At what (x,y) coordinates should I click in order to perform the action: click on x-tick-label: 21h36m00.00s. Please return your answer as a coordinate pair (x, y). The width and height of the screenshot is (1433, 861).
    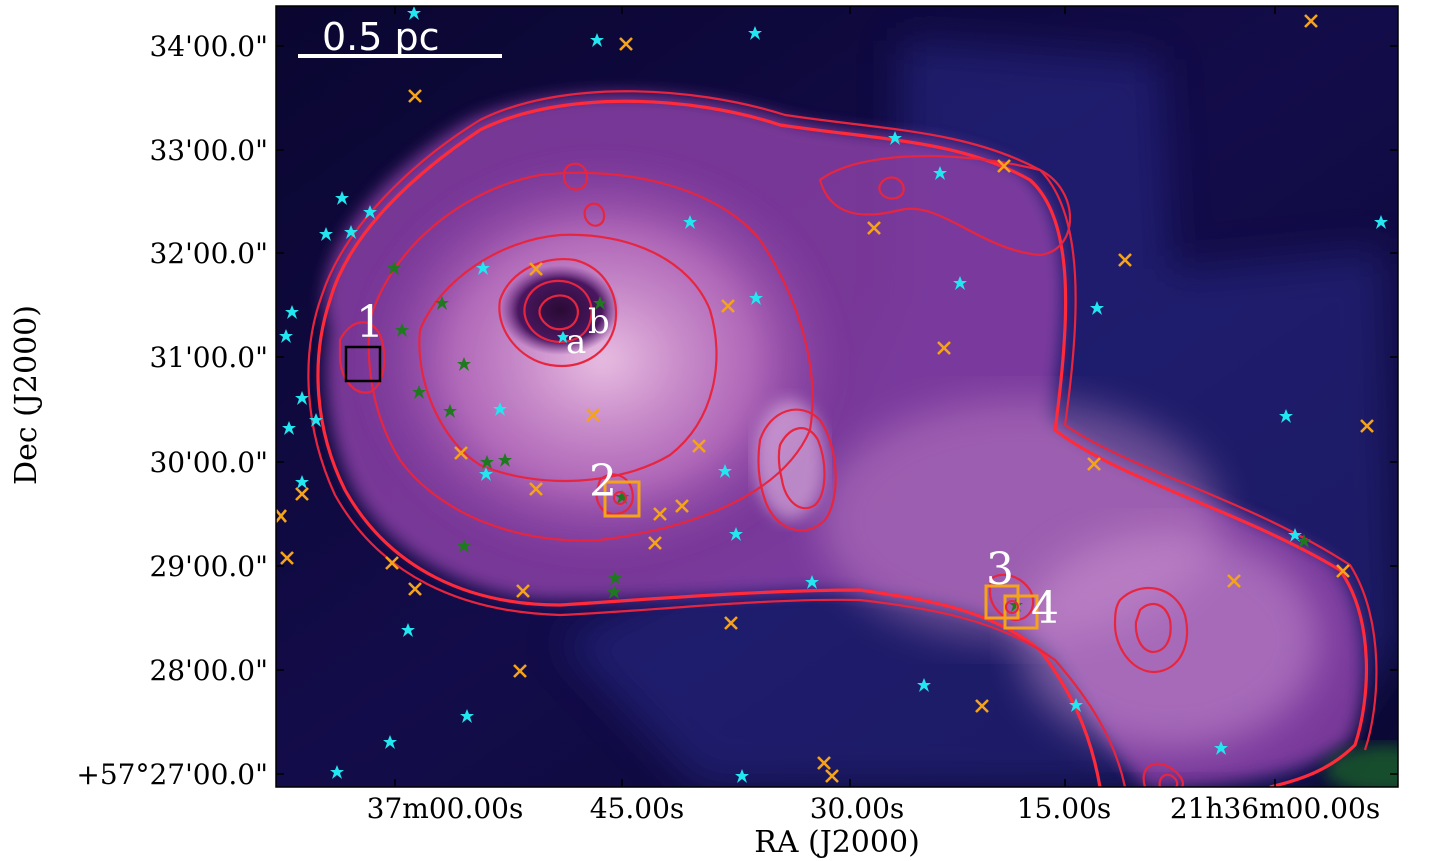
    Looking at the image, I should click on (1275, 808).